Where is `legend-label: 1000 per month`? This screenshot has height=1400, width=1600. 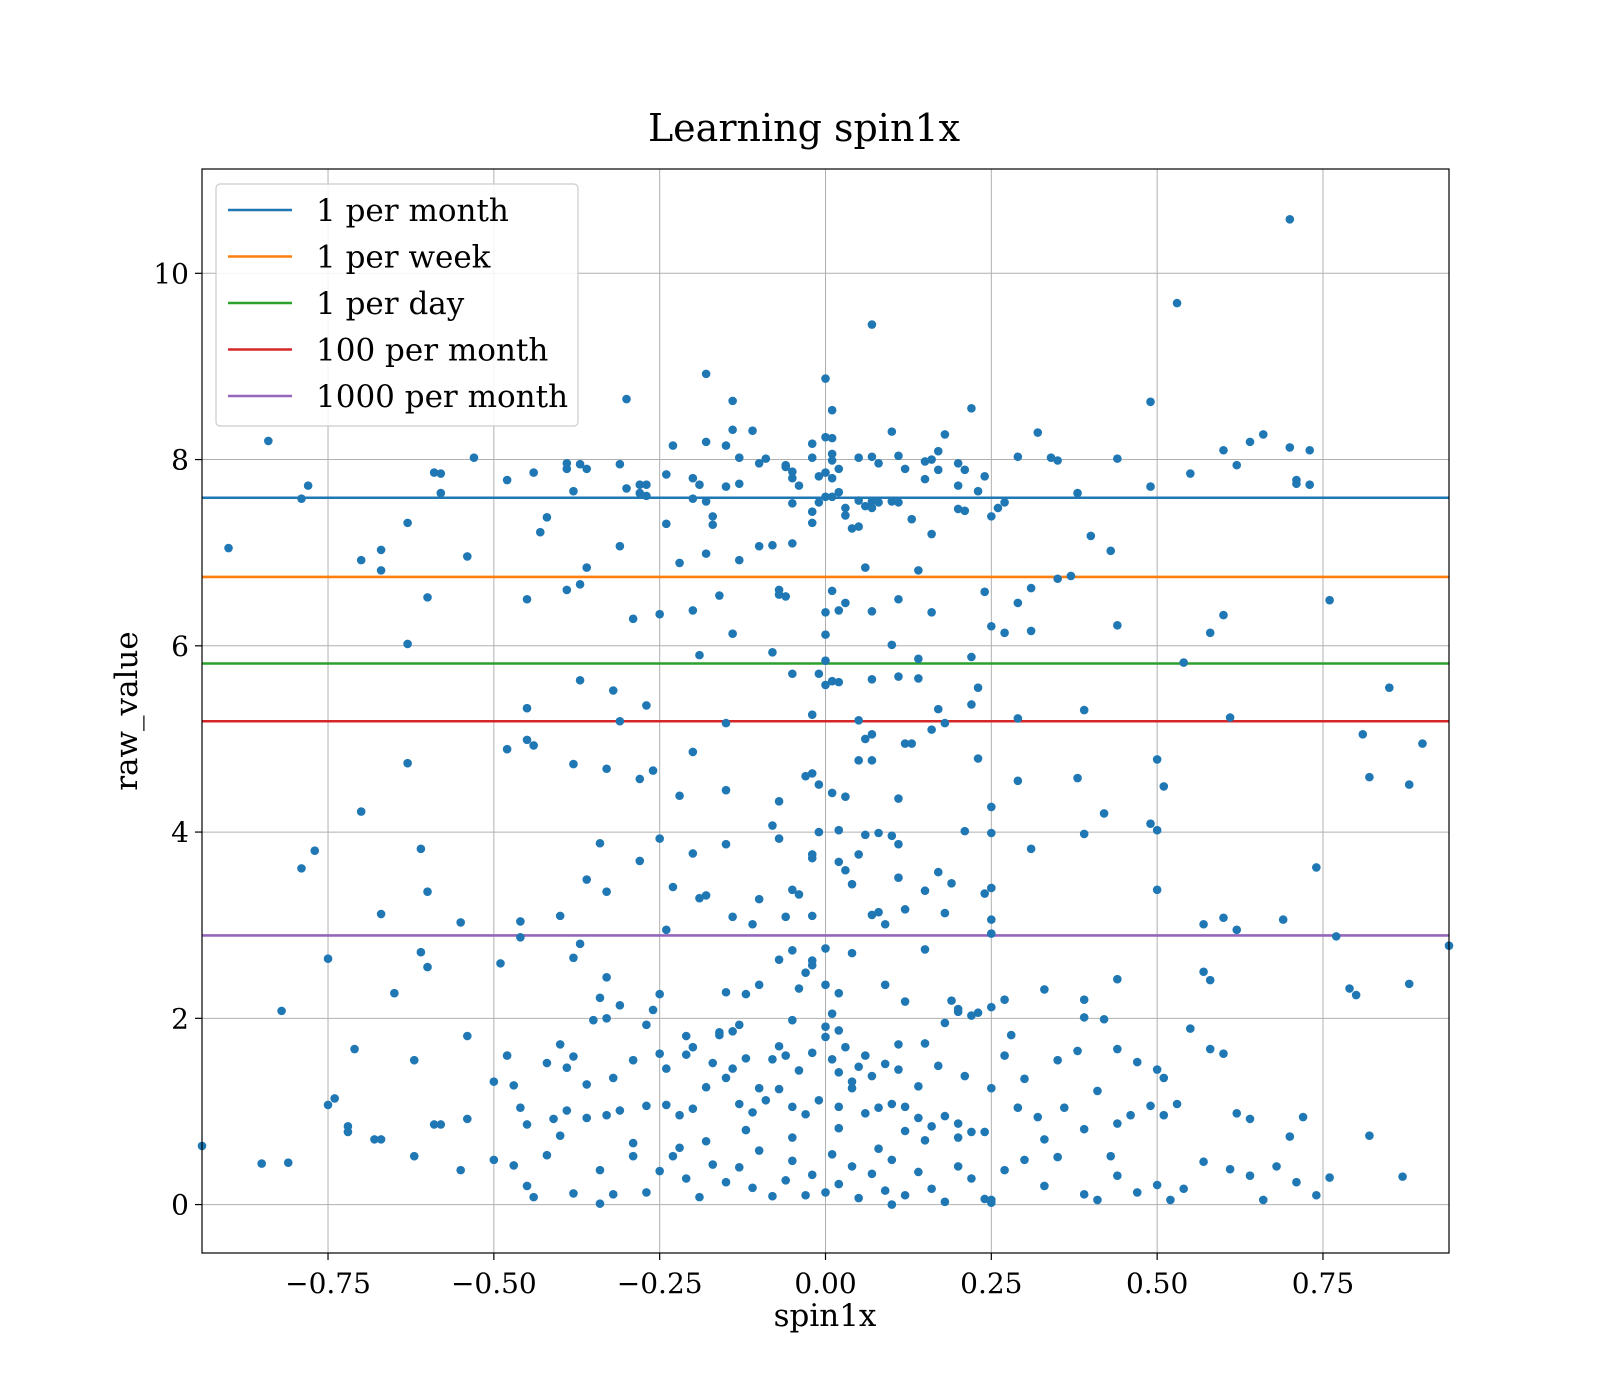 legend-label: 1000 per month is located at coordinates (442, 397).